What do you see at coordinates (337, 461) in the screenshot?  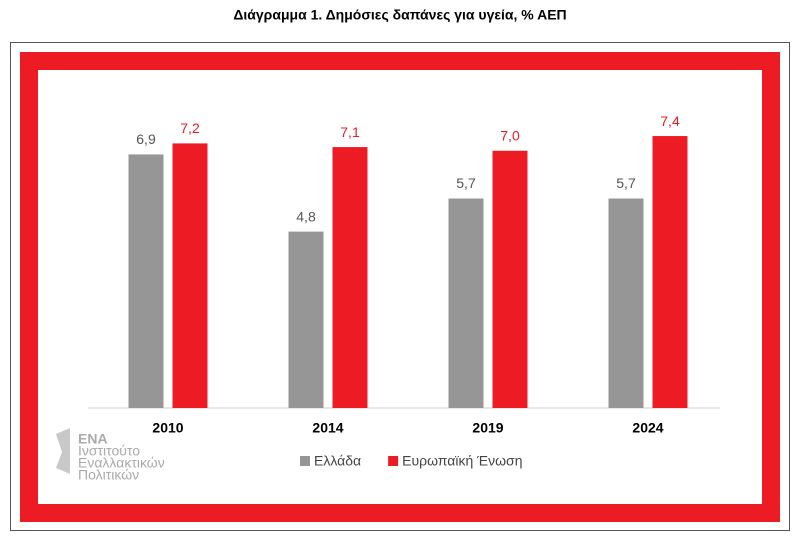 I see `legend-label: Ελλάδα` at bounding box center [337, 461].